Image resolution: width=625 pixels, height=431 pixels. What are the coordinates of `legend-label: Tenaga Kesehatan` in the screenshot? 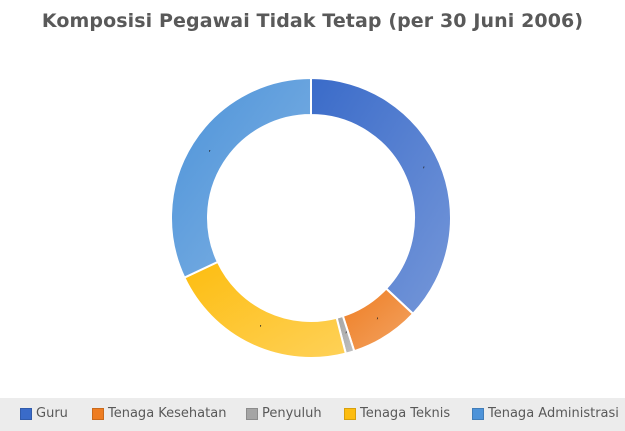 It's located at (167, 413).